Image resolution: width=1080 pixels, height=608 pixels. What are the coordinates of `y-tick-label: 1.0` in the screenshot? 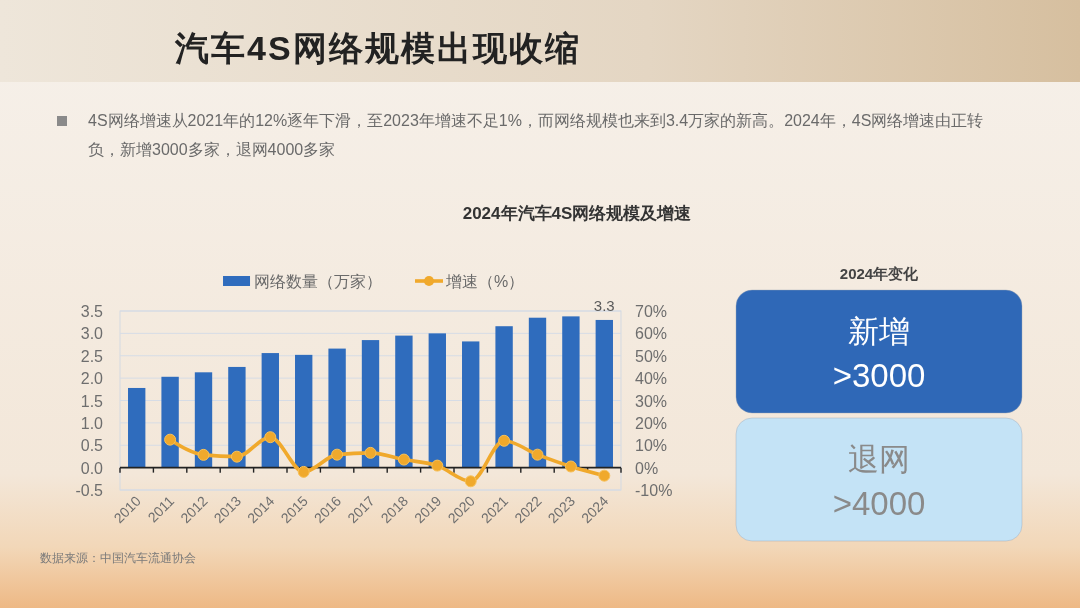 It's located at (92, 423).